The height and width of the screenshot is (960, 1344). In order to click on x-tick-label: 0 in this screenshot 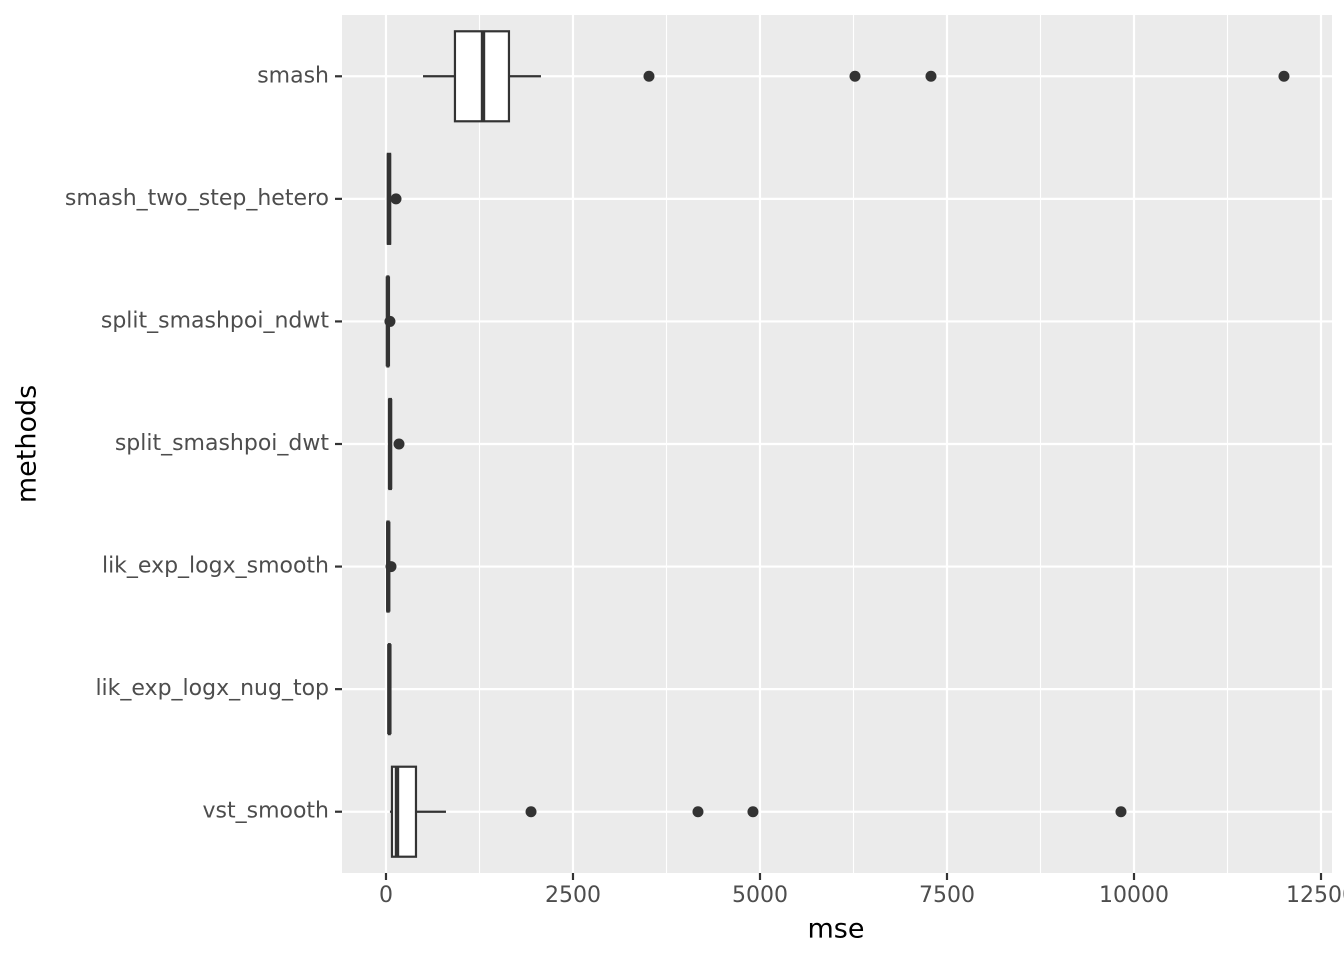, I will do `click(386, 895)`.